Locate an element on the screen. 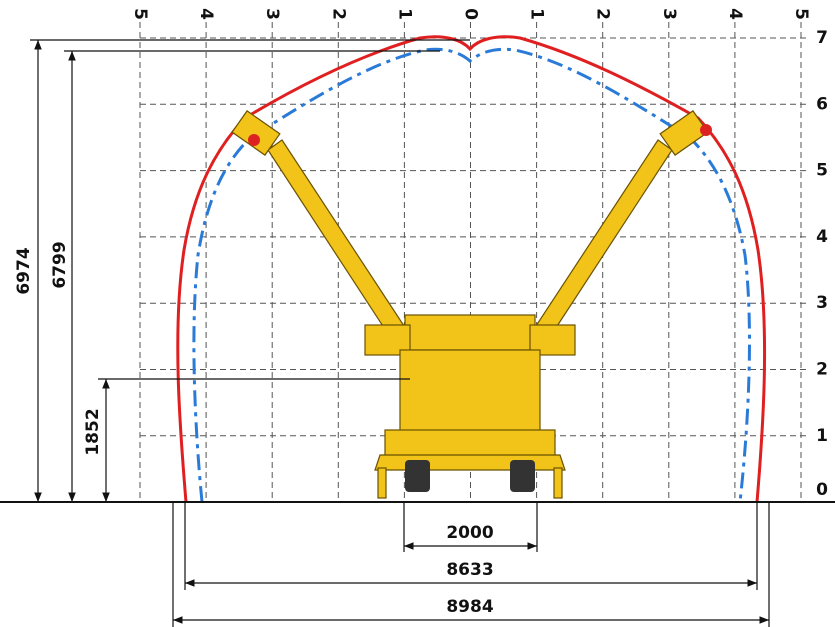  side-scale-label: 4 is located at coordinates (822, 237).